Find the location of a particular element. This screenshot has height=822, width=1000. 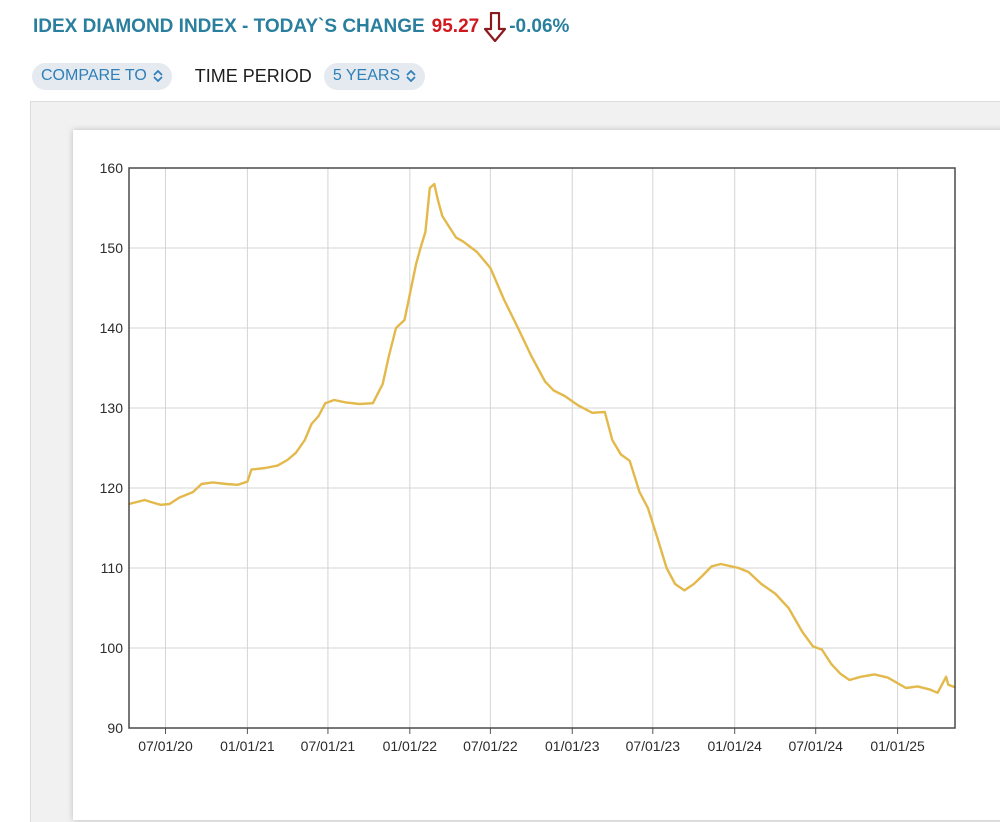

x-tick-label: 01/01/24 is located at coordinates (734, 746).